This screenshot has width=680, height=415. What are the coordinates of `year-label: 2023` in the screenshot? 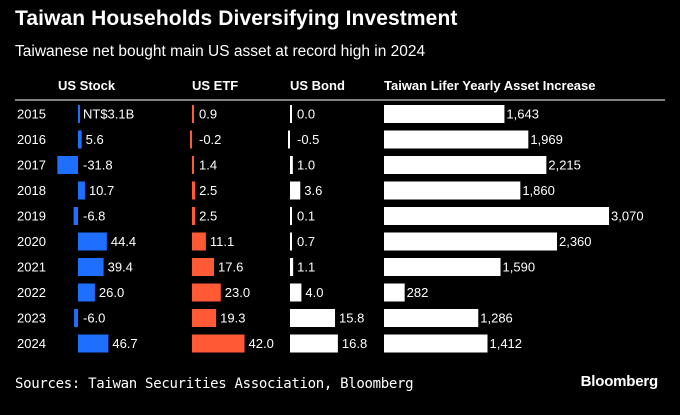 It's located at (31, 318).